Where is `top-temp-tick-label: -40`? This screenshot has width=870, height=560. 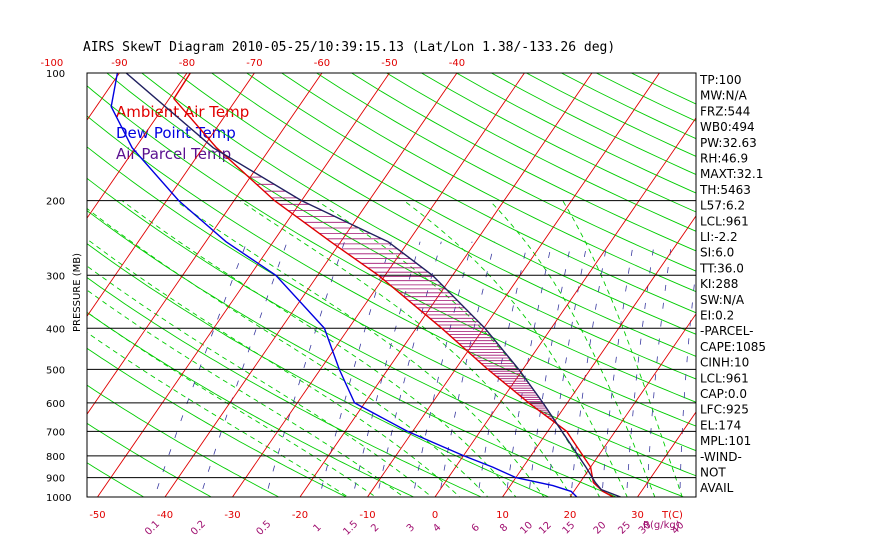
top-temp-tick-label: -40 is located at coordinates (457, 63).